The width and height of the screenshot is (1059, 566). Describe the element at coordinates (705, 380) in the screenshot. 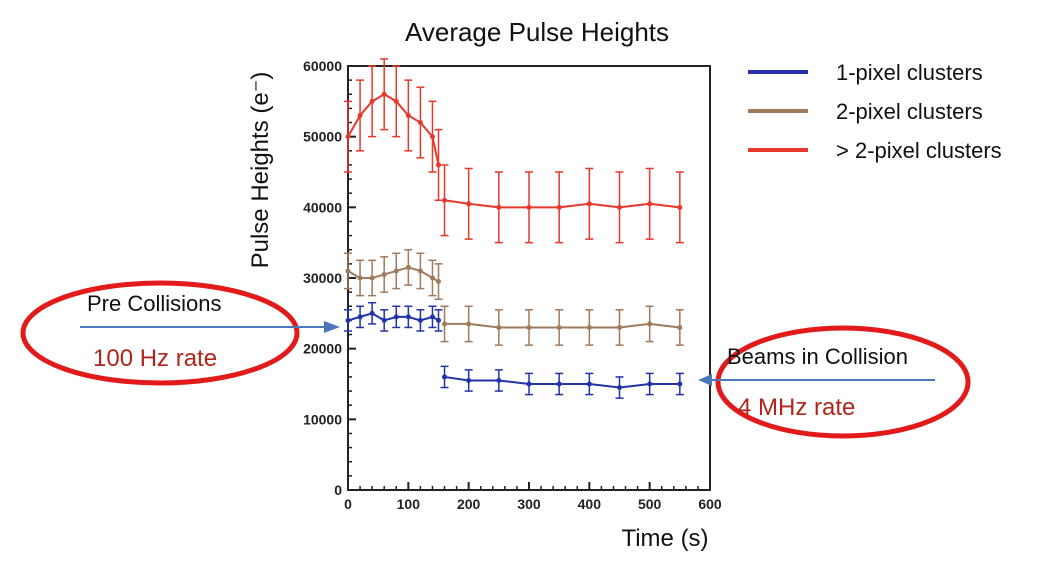

I see `beams-arrow-head` at that location.